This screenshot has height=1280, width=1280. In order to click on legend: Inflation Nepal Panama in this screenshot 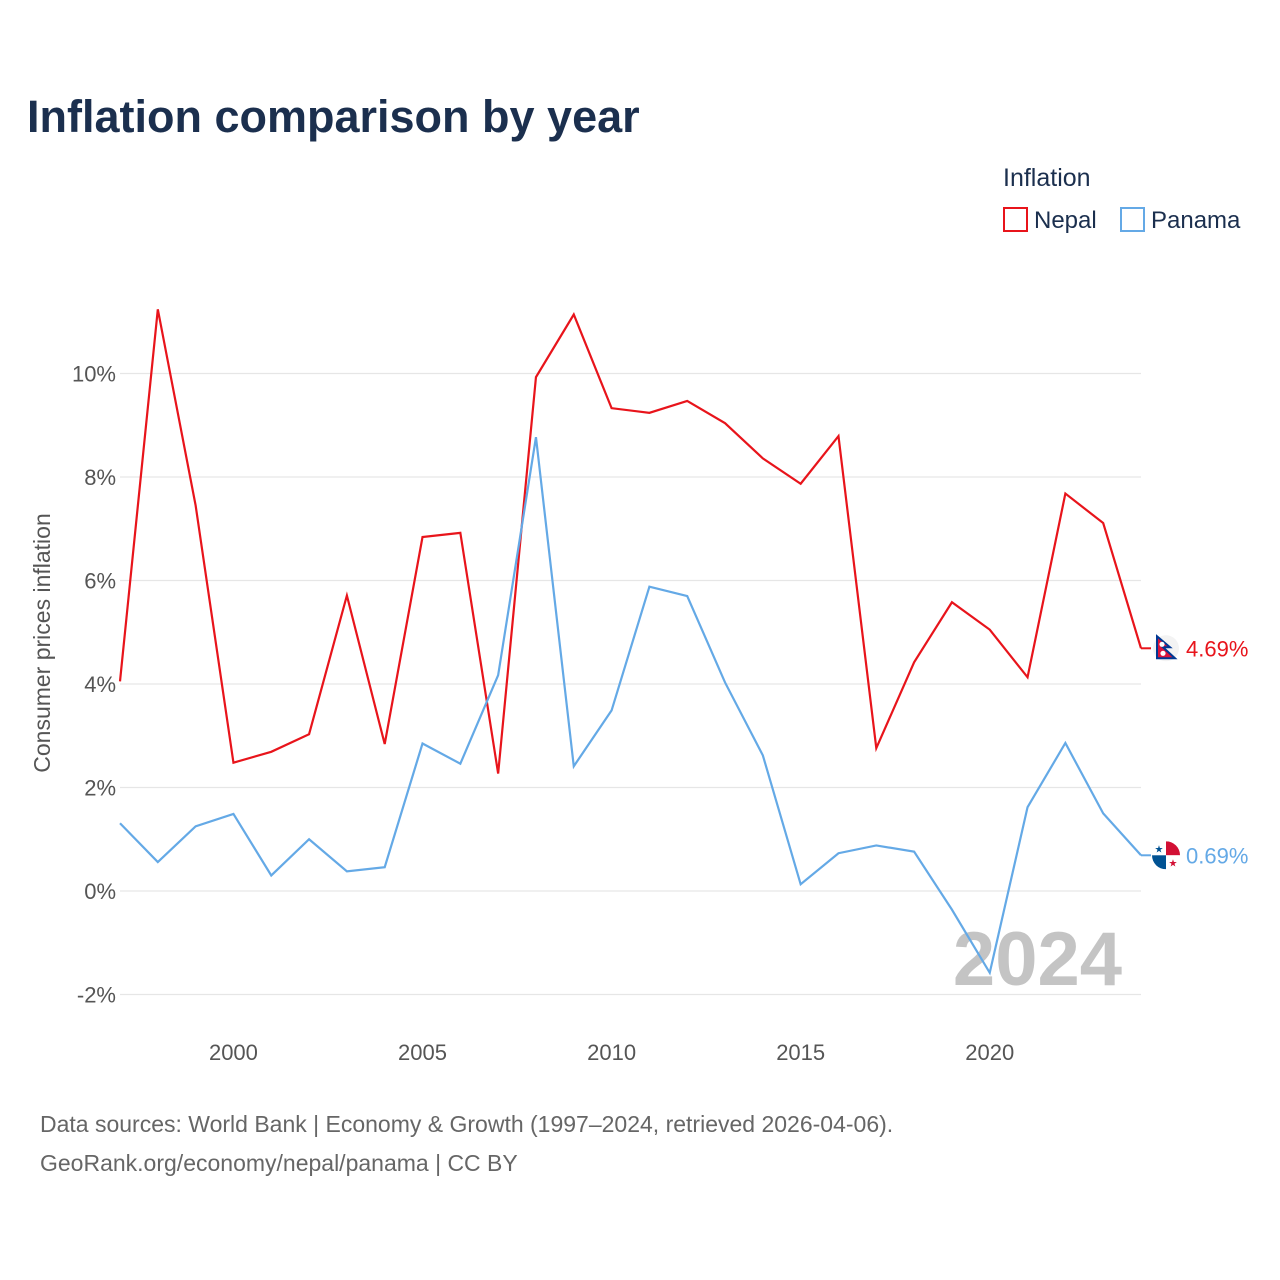, I will do `click(1122, 199)`.